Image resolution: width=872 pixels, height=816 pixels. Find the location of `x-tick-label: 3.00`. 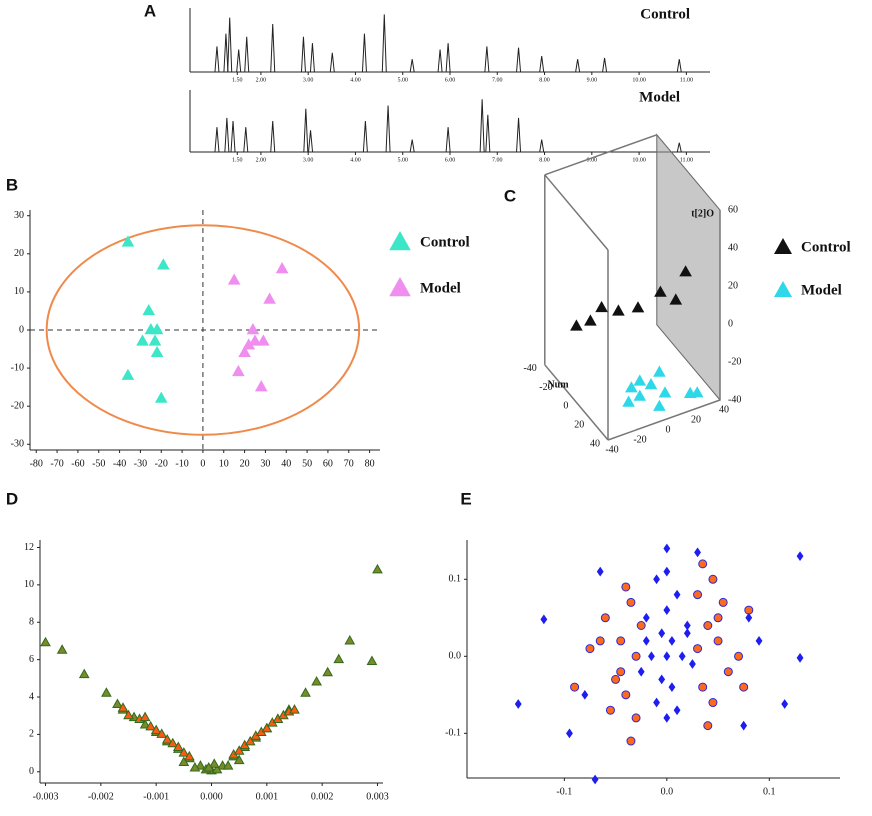

x-tick-label: 3.00 is located at coordinates (308, 80).